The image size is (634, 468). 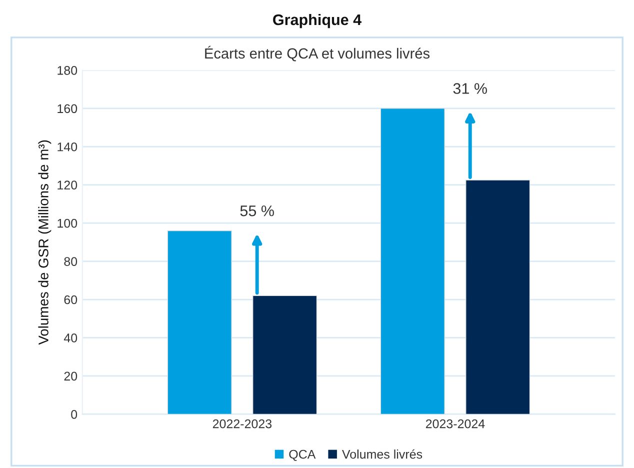 What do you see at coordinates (68, 147) in the screenshot?
I see `y-tick-label: 140` at bounding box center [68, 147].